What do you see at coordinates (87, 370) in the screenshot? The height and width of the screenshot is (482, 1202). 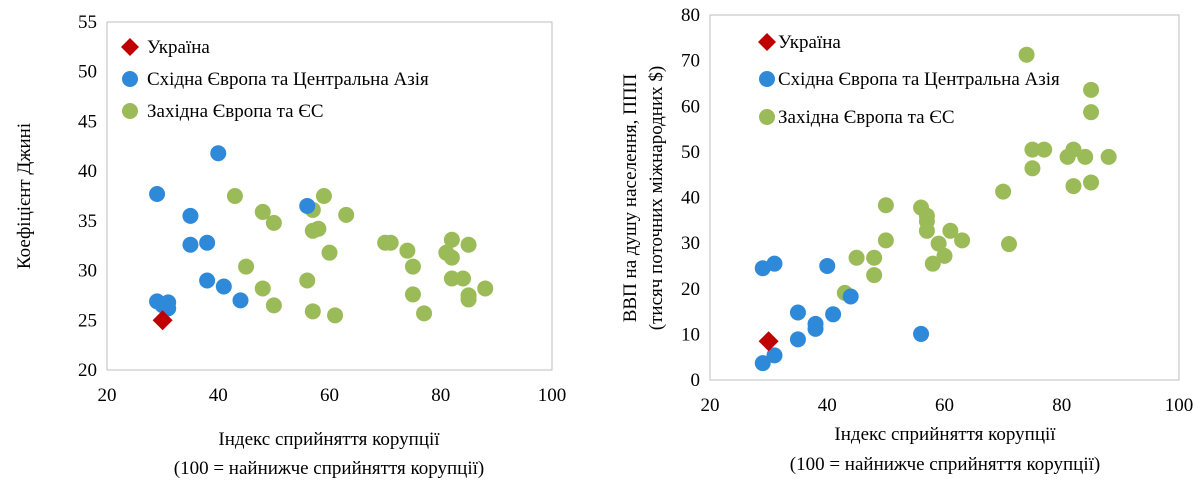 I see `y-tick-label: 20` at bounding box center [87, 370].